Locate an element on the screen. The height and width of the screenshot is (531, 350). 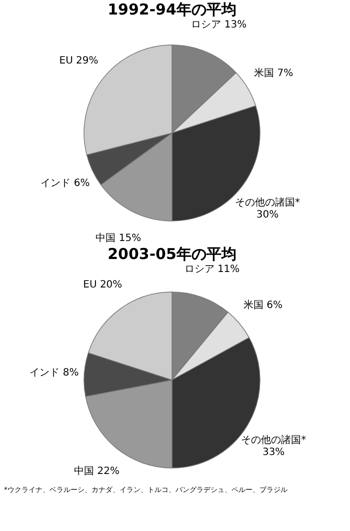
chart-title: 1992-94年の平均 is located at coordinates (172, 9).